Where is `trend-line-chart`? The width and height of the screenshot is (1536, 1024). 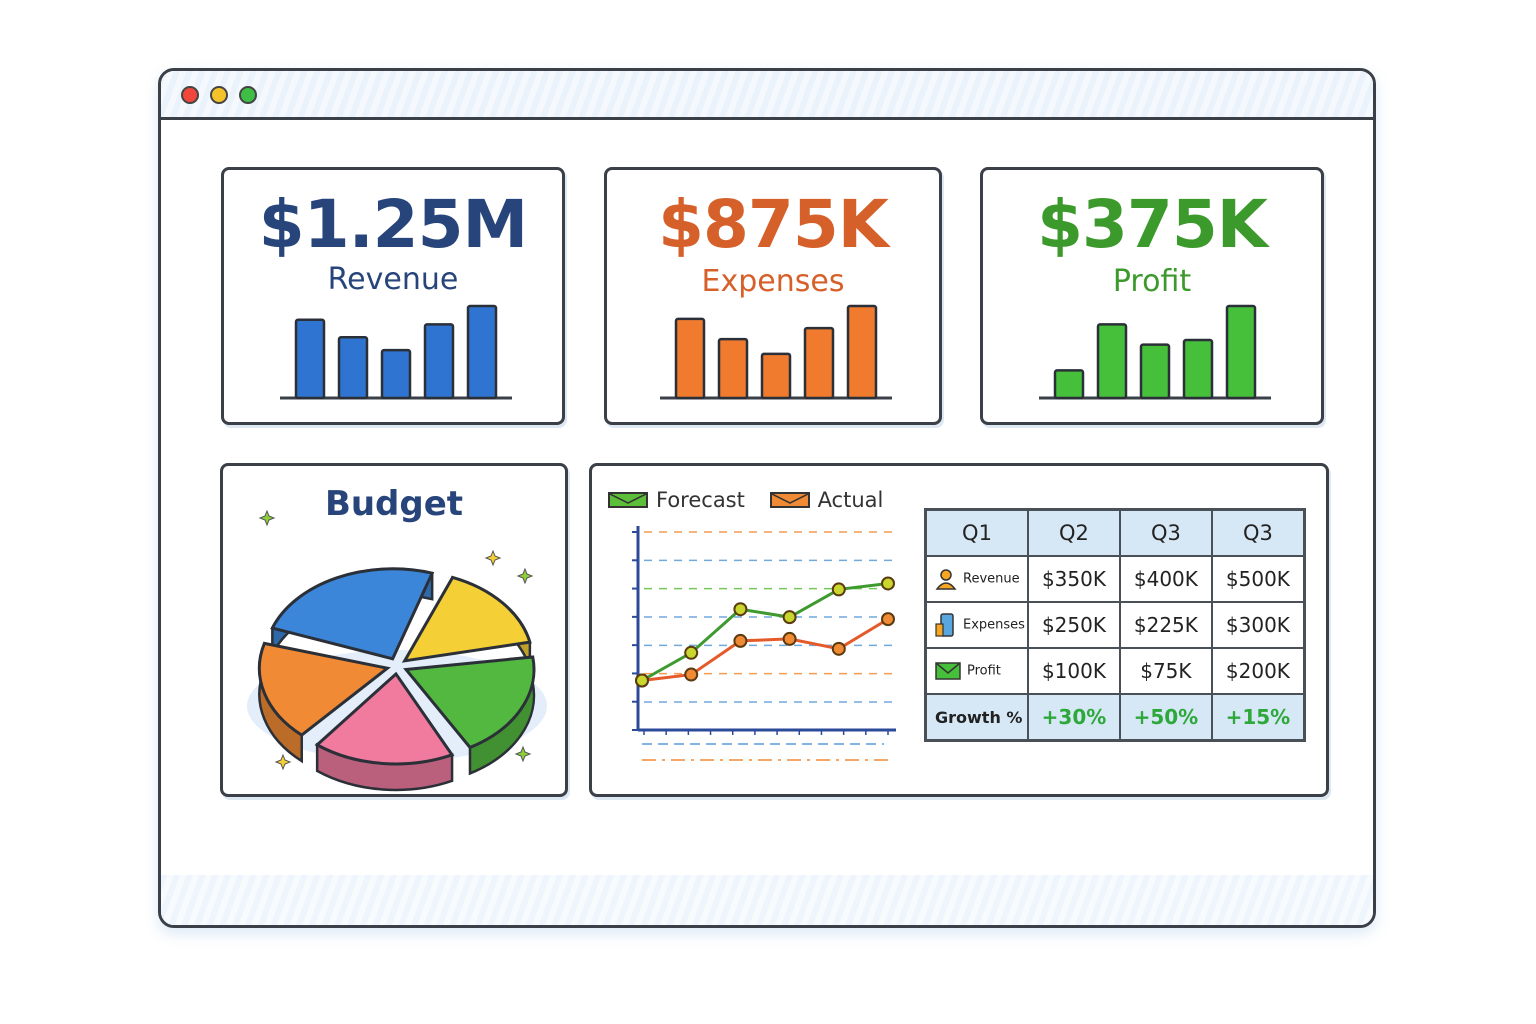 trend-line-chart is located at coordinates (764, 643).